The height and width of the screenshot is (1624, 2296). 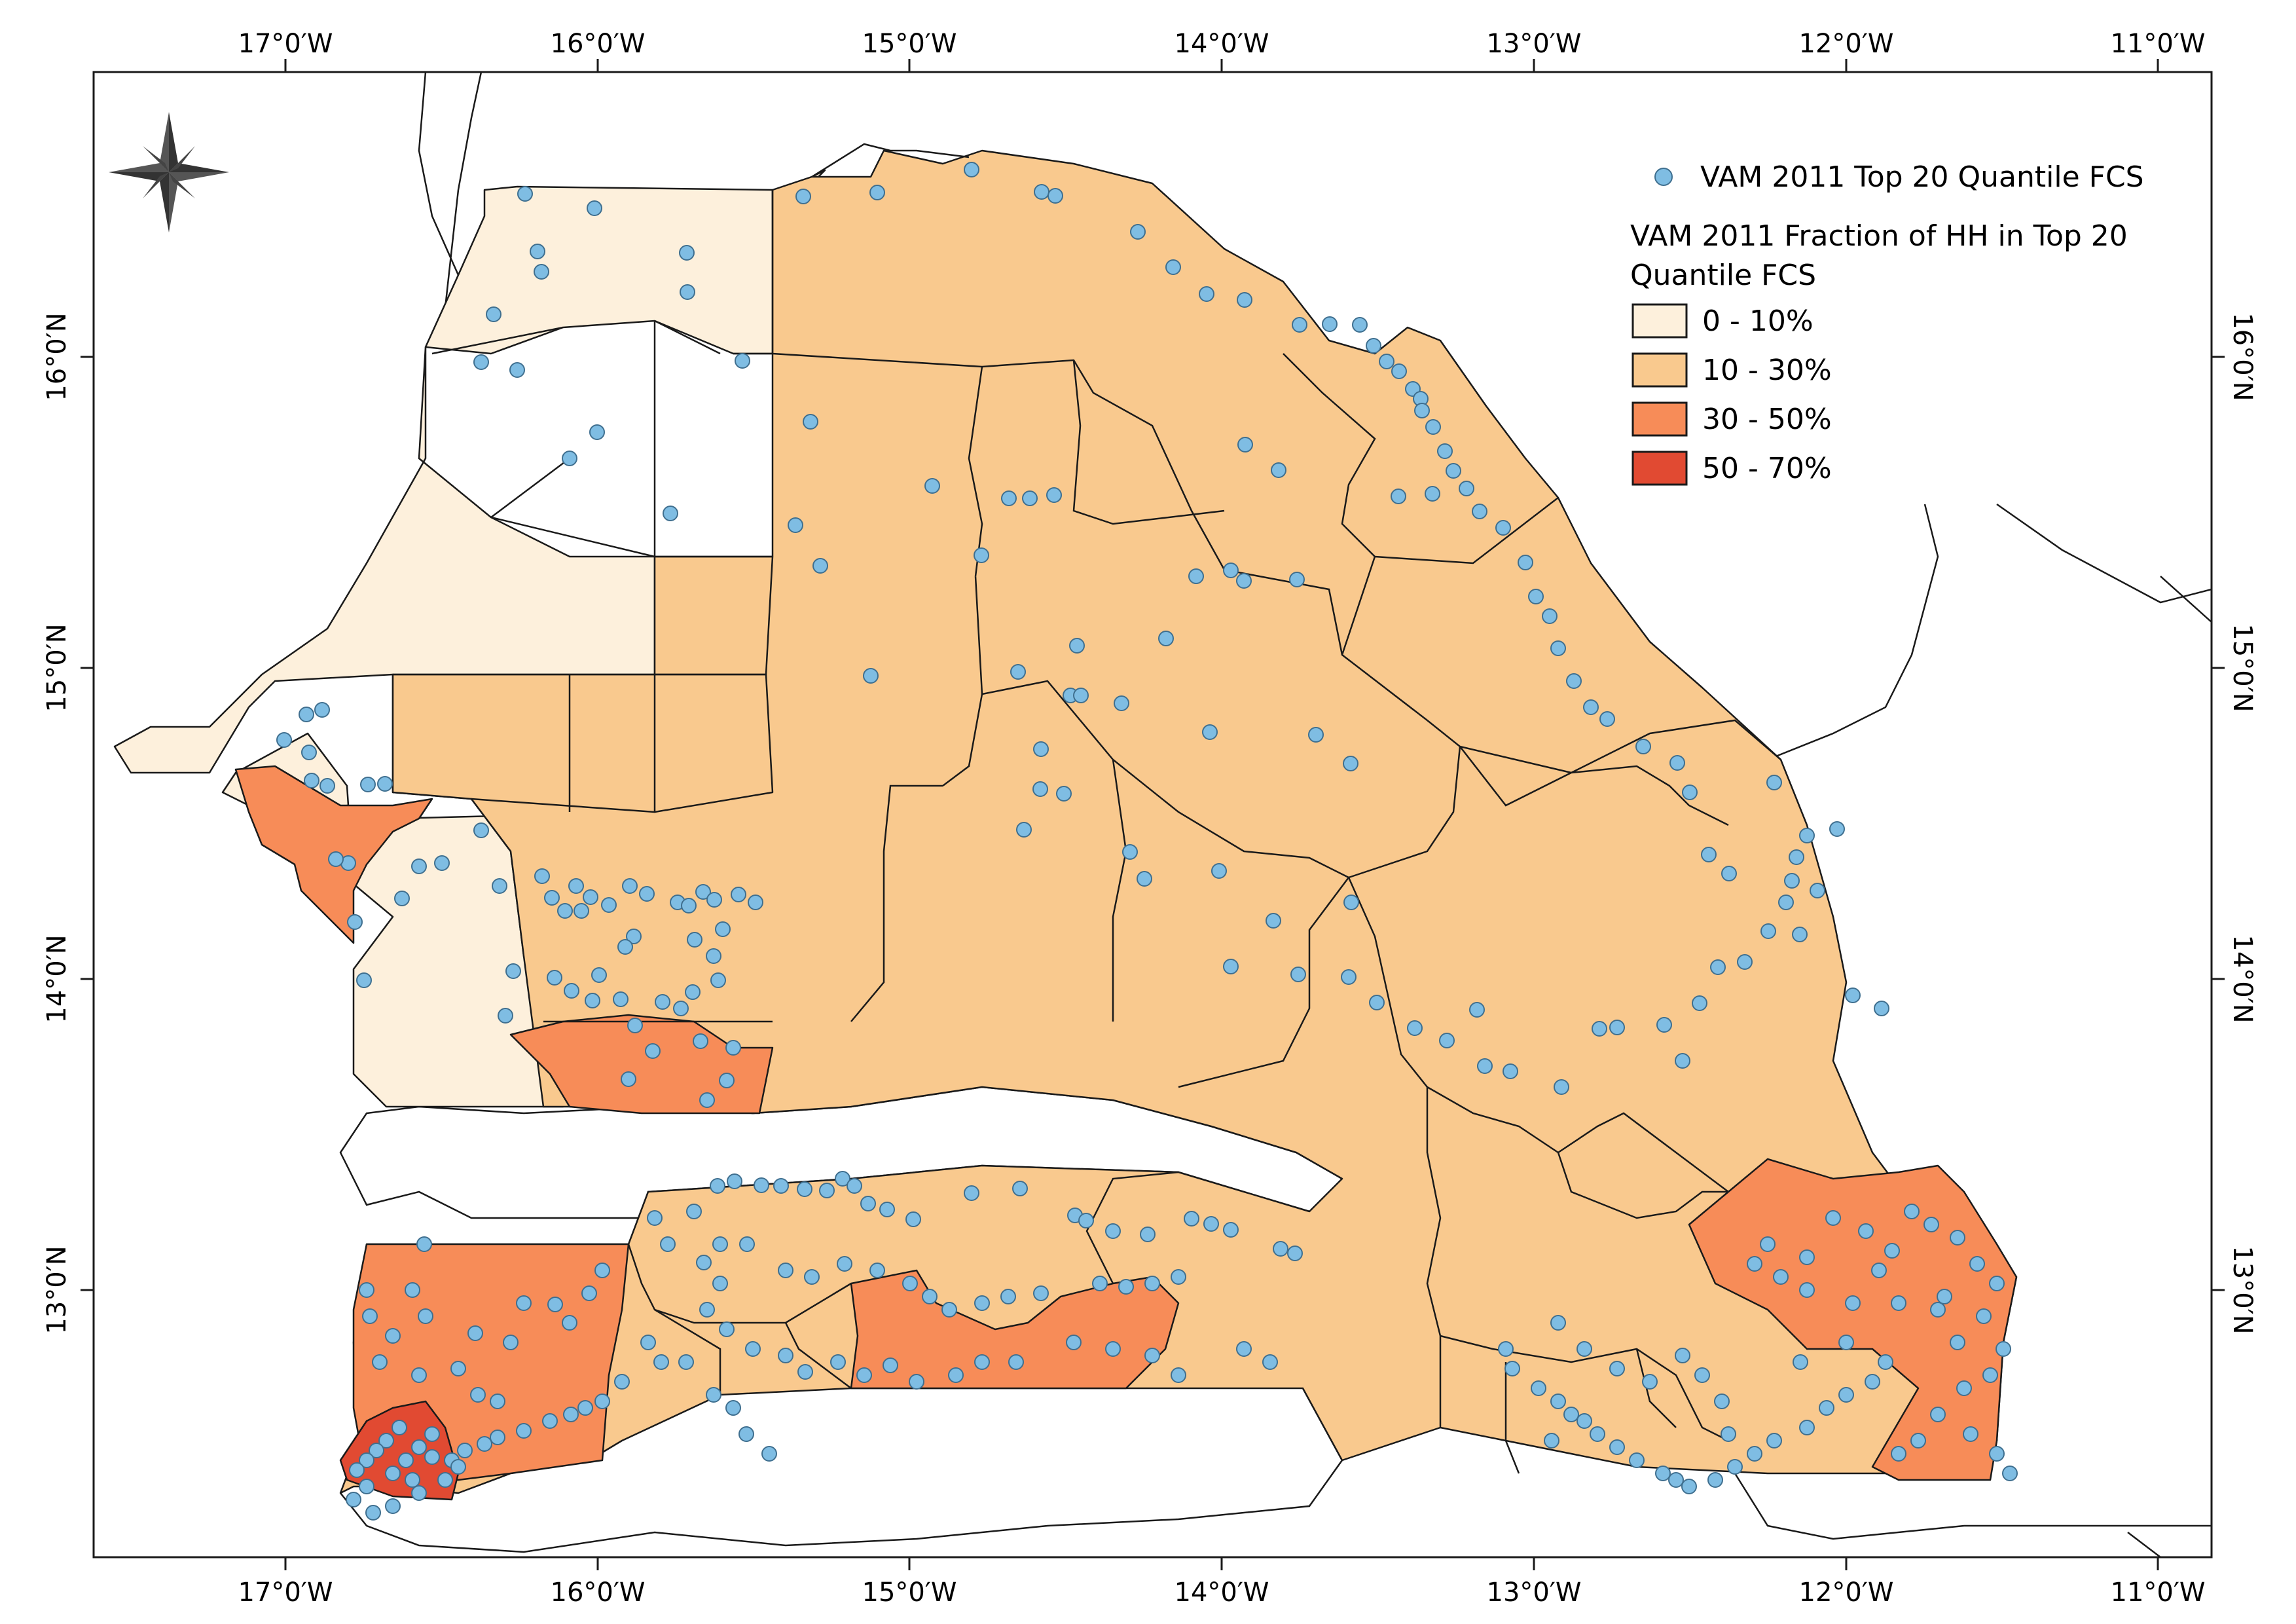 I want to click on longitude-label-bottom: 14°0′W, so click(x=1222, y=1593).